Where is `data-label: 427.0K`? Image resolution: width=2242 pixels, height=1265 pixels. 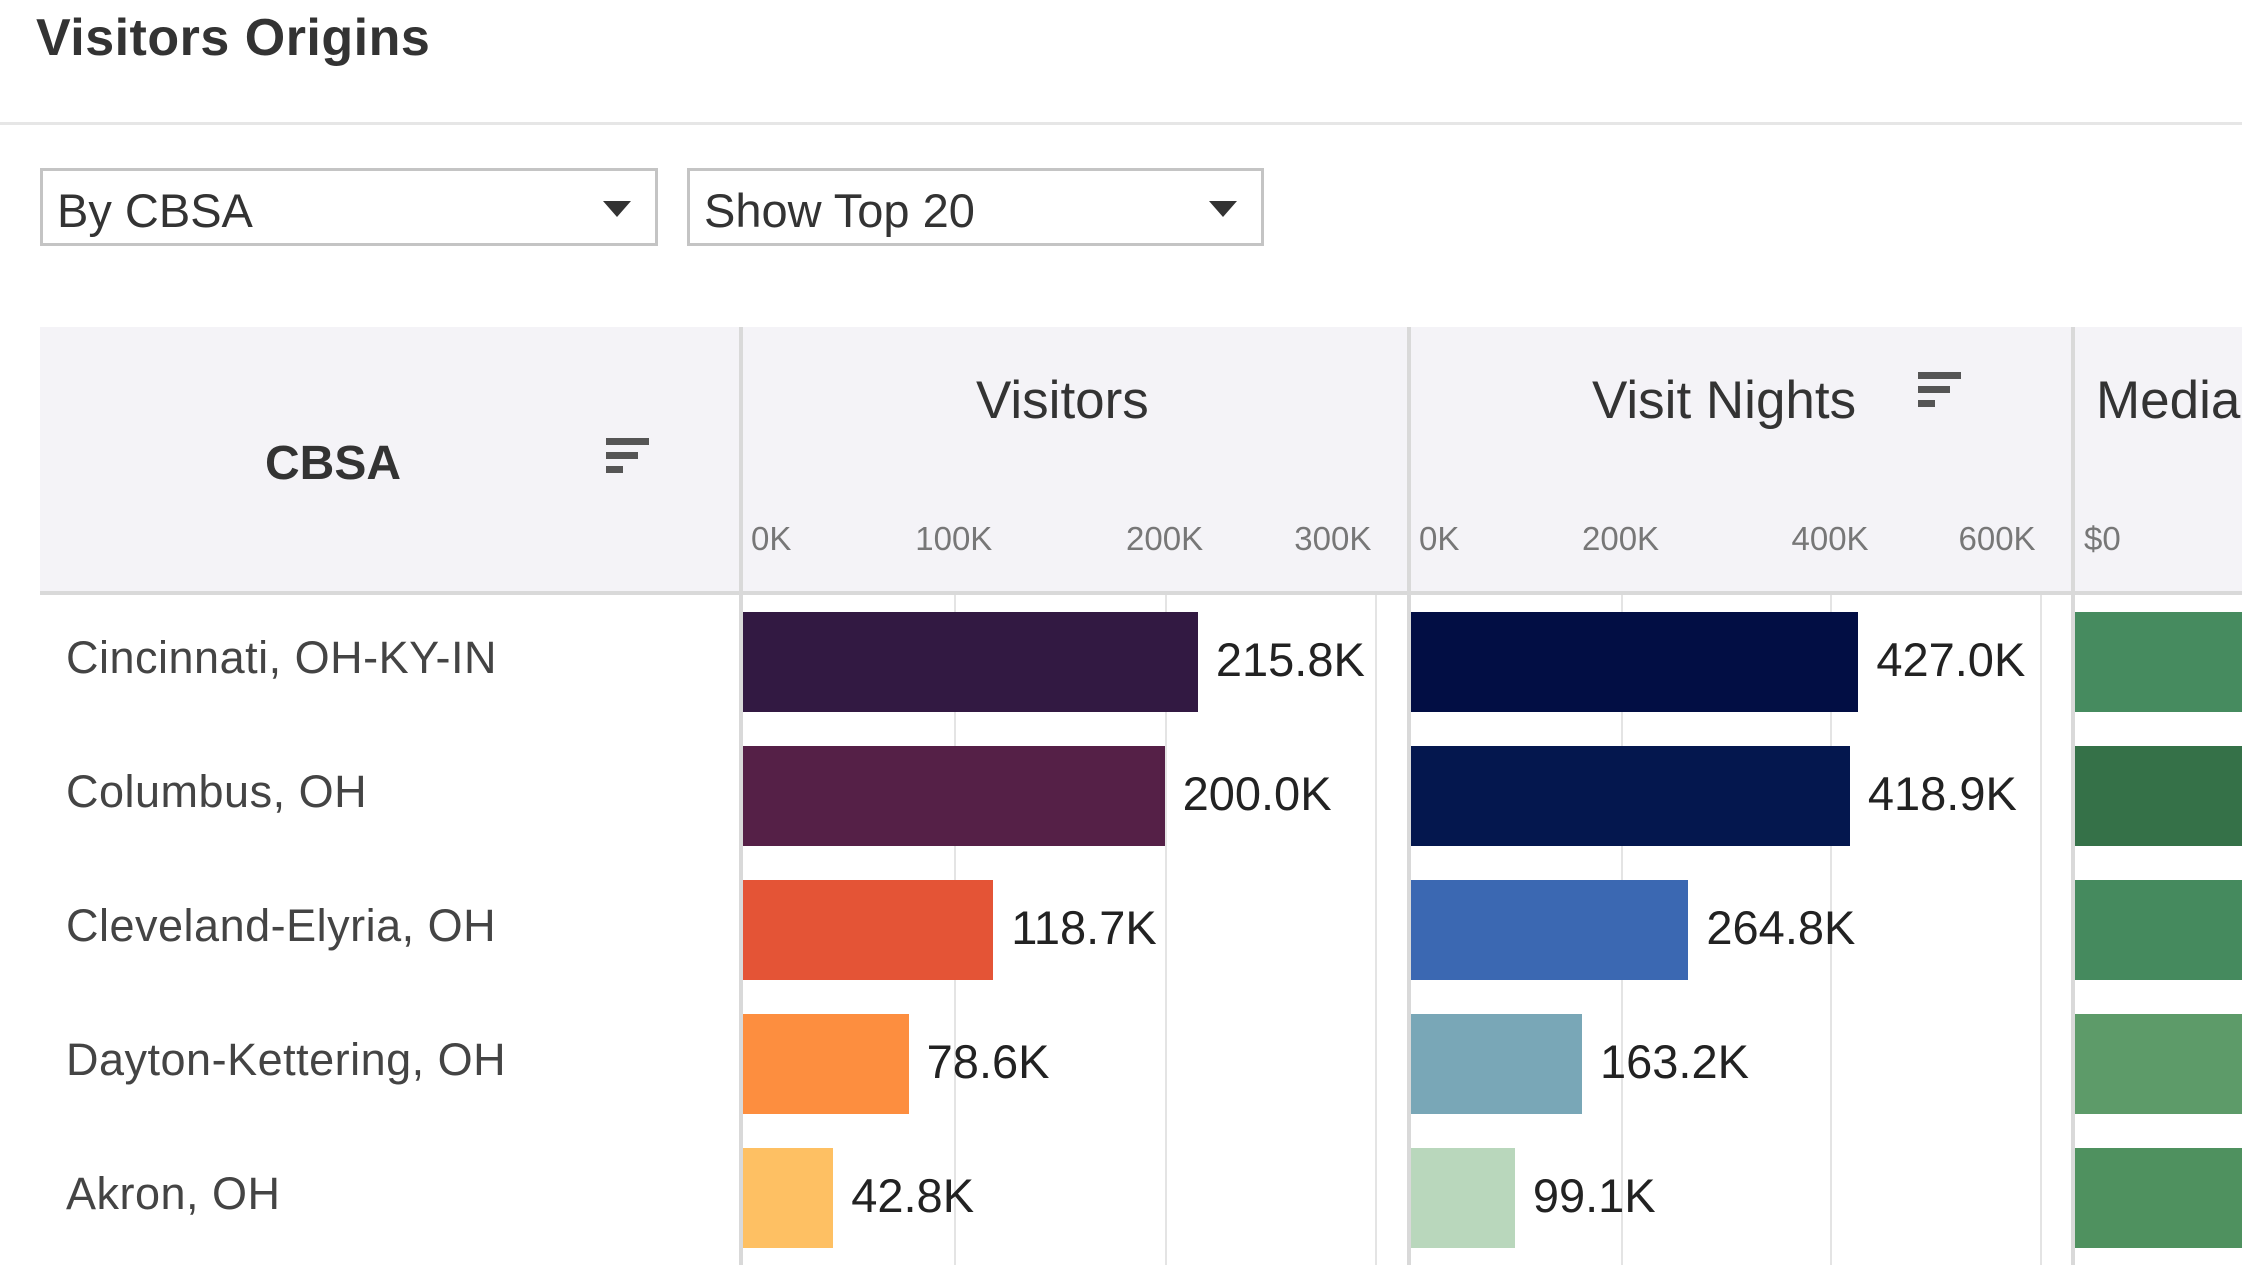 data-label: 427.0K is located at coordinates (1951, 659).